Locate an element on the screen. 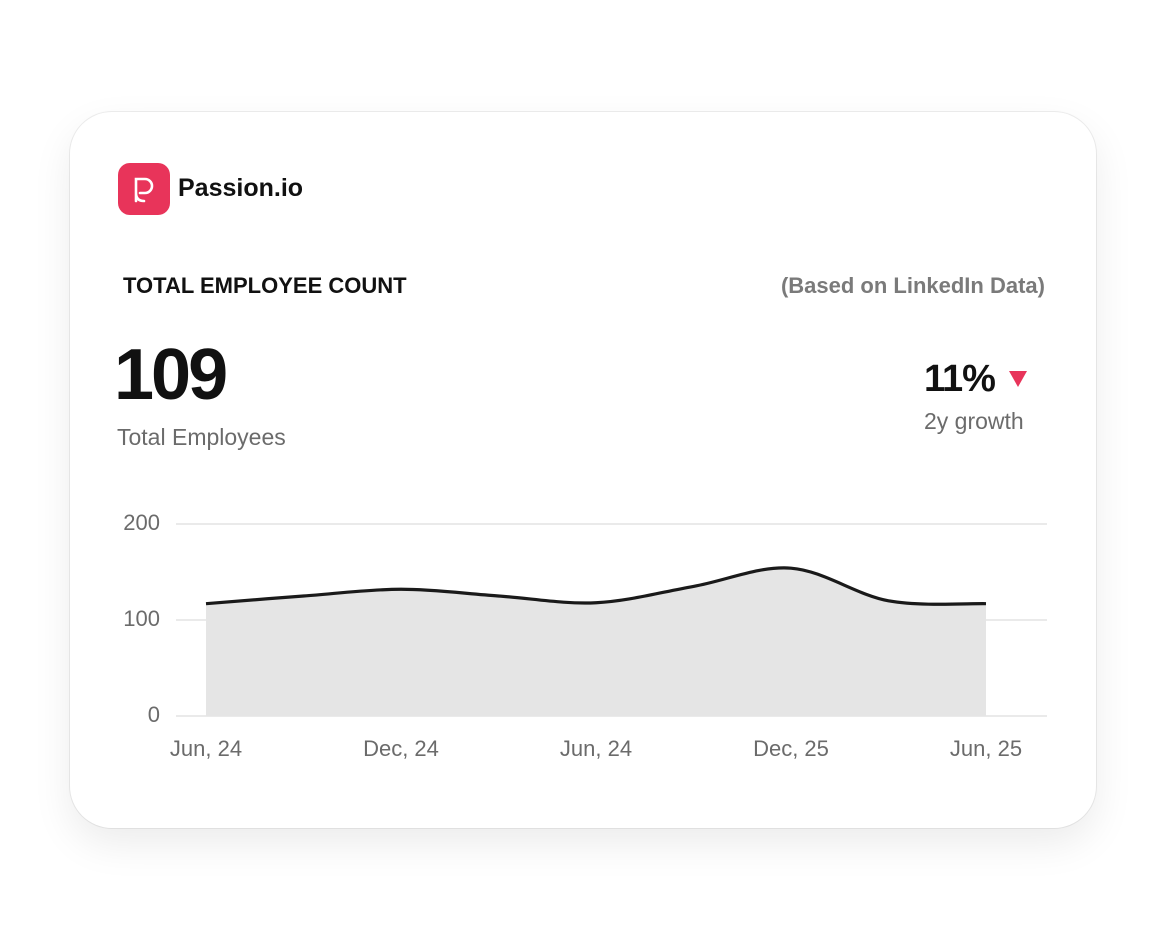  total-value: 109 is located at coordinates (171, 375).